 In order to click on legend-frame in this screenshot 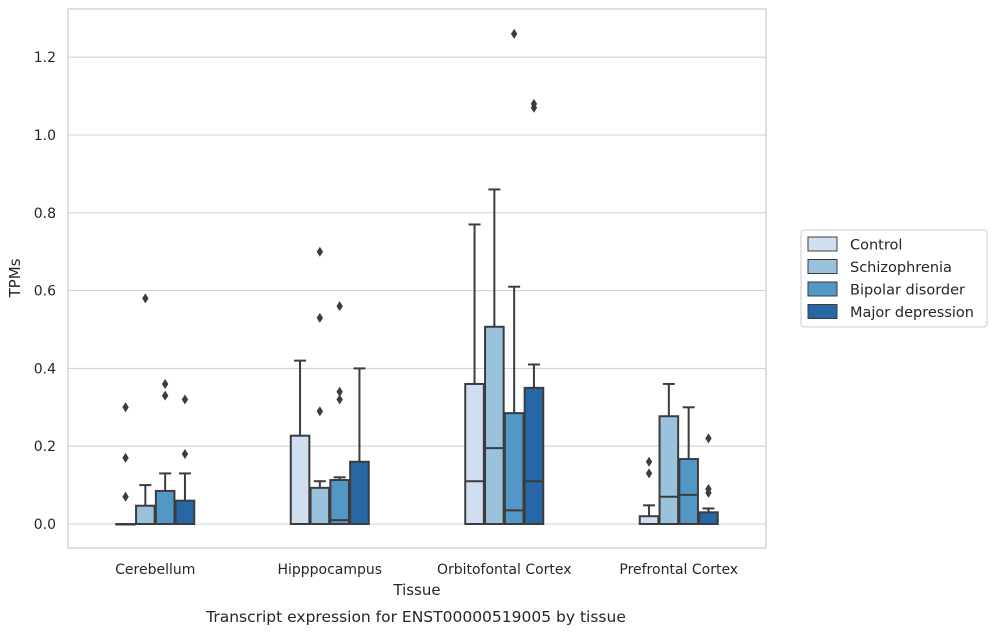, I will do `click(894, 278)`.